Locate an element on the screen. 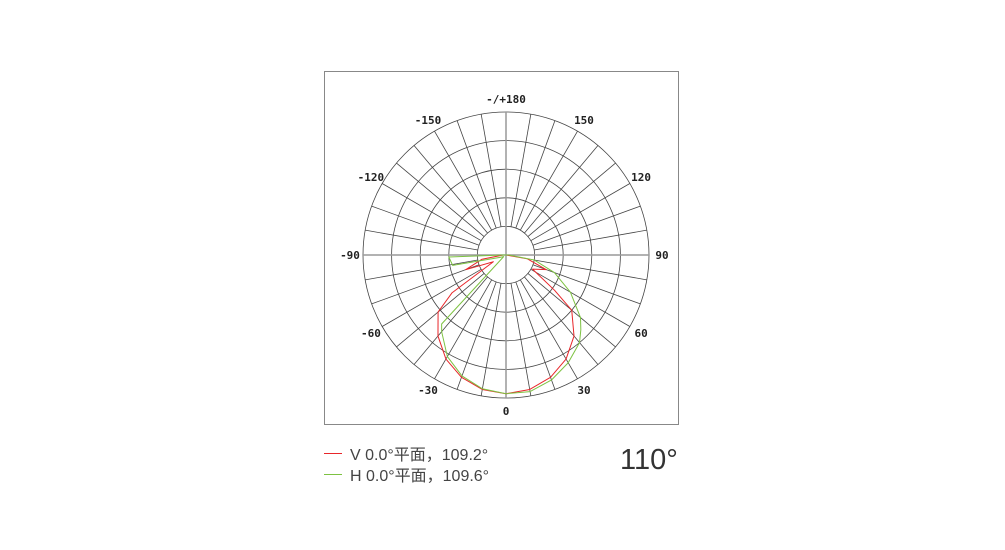 The image size is (1005, 550). angle-tick-label: -/+180 is located at coordinates (506, 99).